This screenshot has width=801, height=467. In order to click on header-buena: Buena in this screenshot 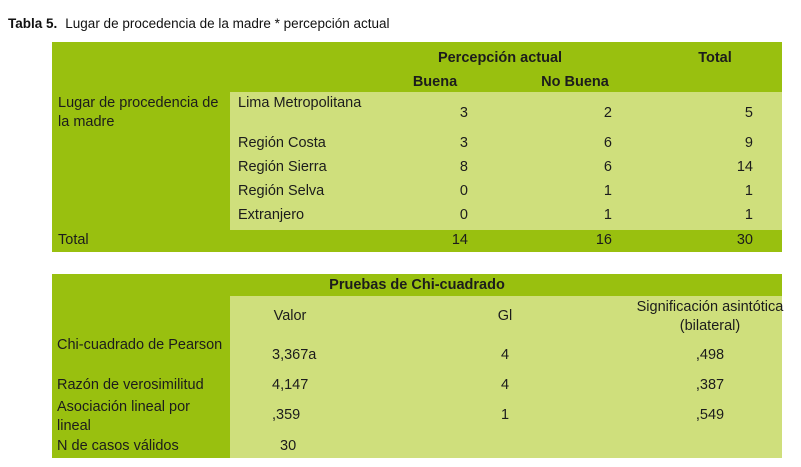, I will do `click(435, 82)`.